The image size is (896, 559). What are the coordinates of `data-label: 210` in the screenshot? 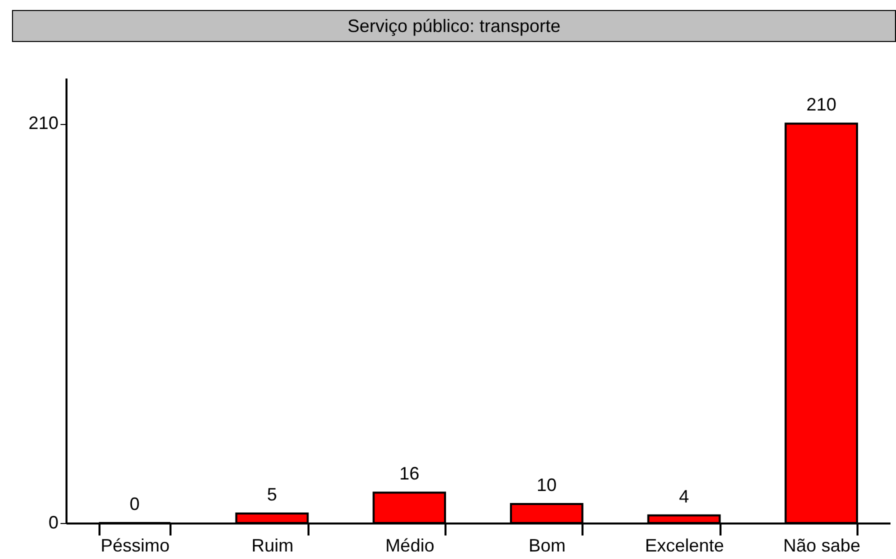 It's located at (821, 104).